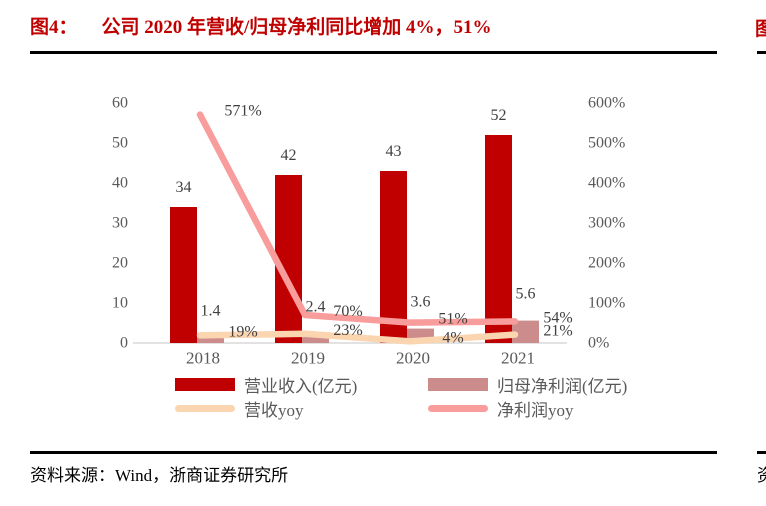  What do you see at coordinates (562, 386) in the screenshot?
I see `legend-label: 归母净利润(亿元)` at bounding box center [562, 386].